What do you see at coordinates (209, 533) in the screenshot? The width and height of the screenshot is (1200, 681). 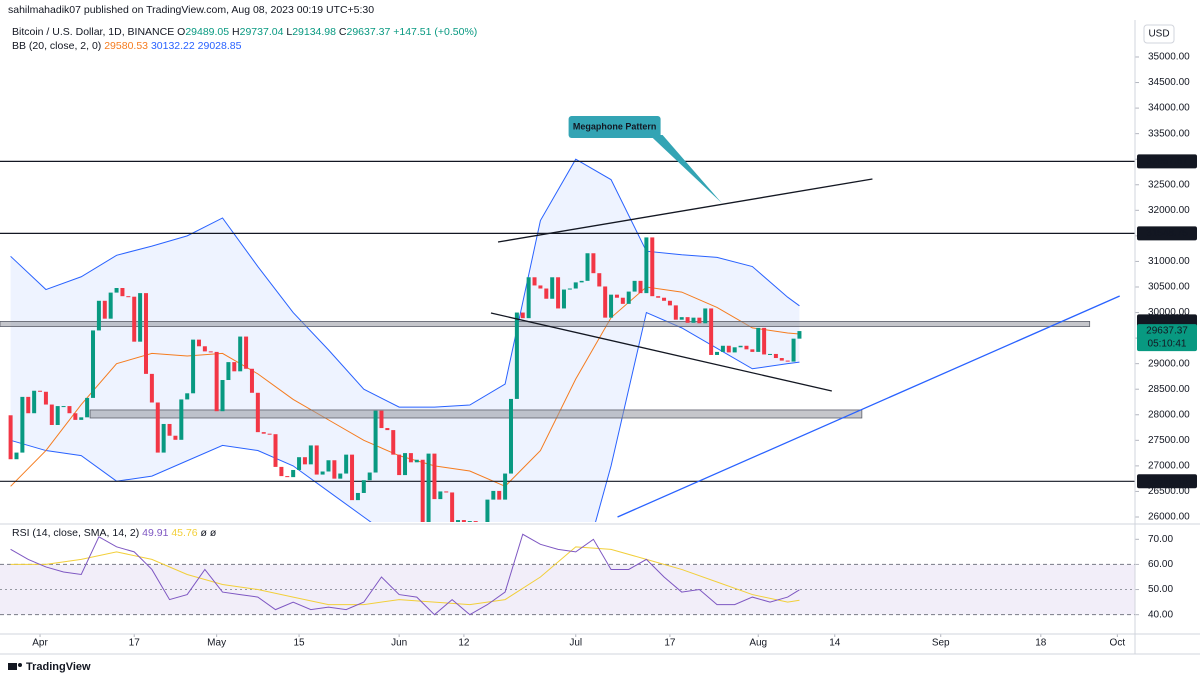 I see `rsi-extra: ø ø` at bounding box center [209, 533].